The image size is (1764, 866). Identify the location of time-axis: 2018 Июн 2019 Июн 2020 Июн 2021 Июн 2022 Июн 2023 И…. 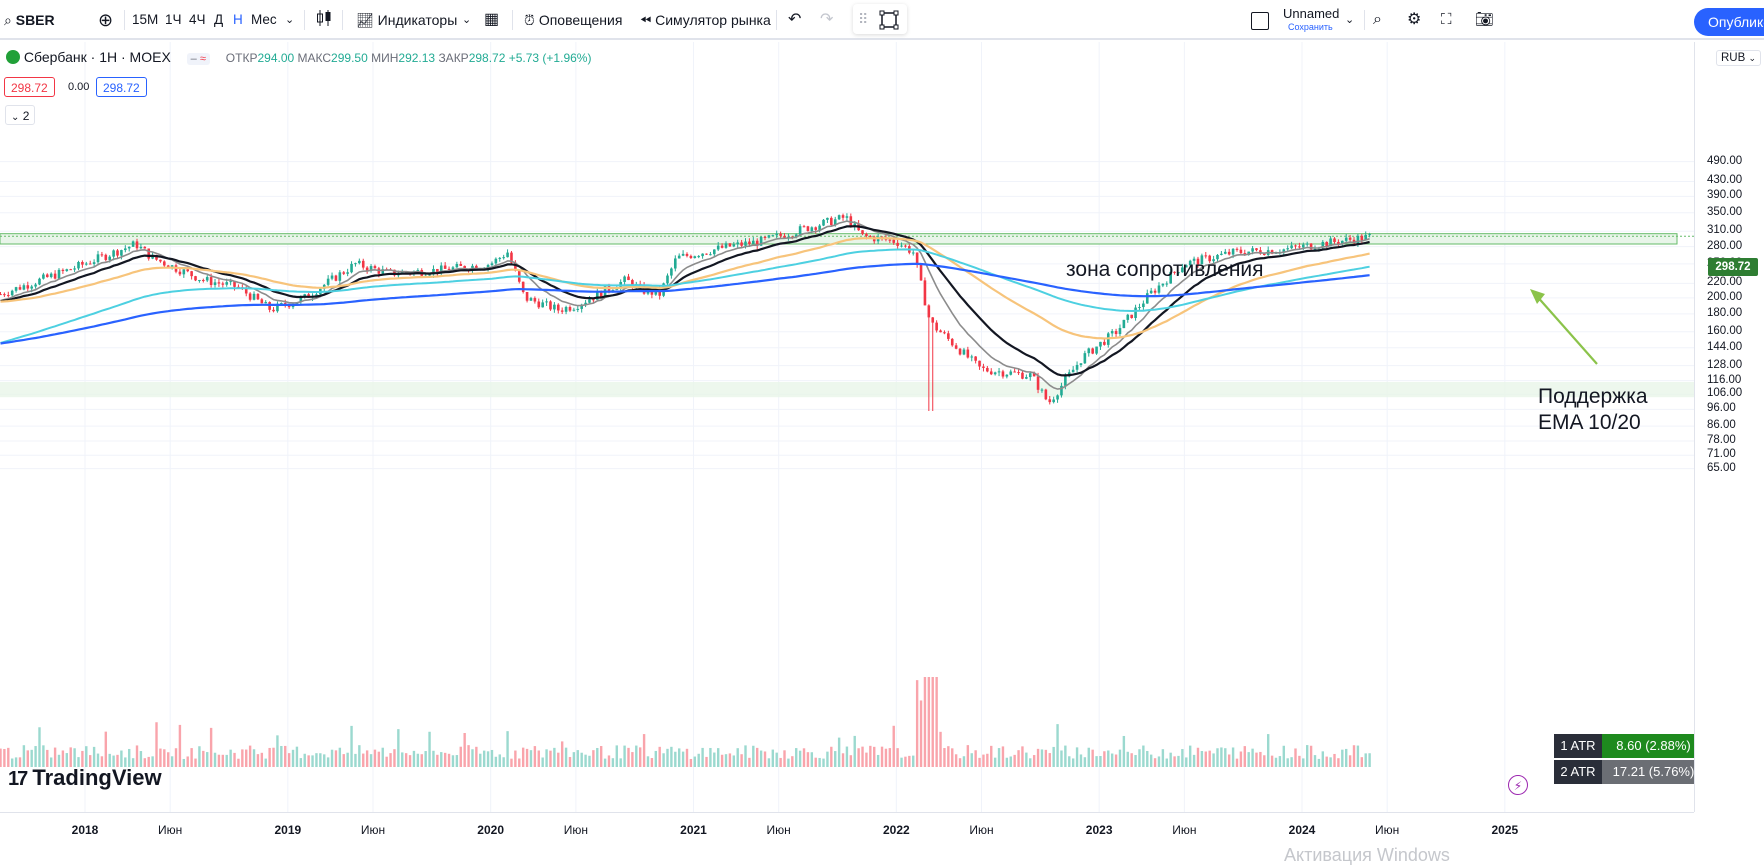
(847, 837).